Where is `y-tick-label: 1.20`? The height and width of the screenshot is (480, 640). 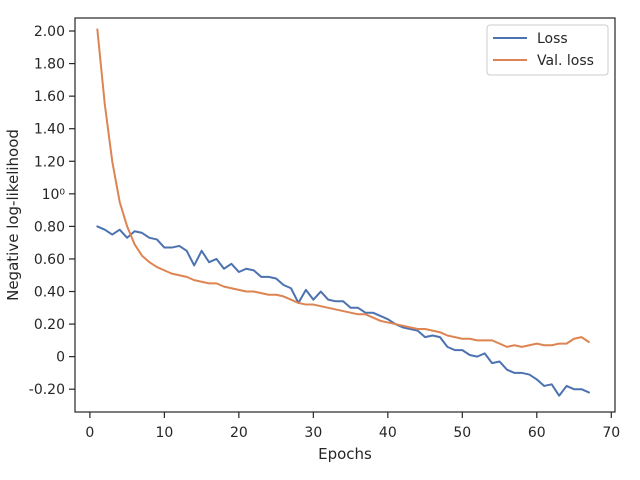
y-tick-label: 1.20 is located at coordinates (49, 162).